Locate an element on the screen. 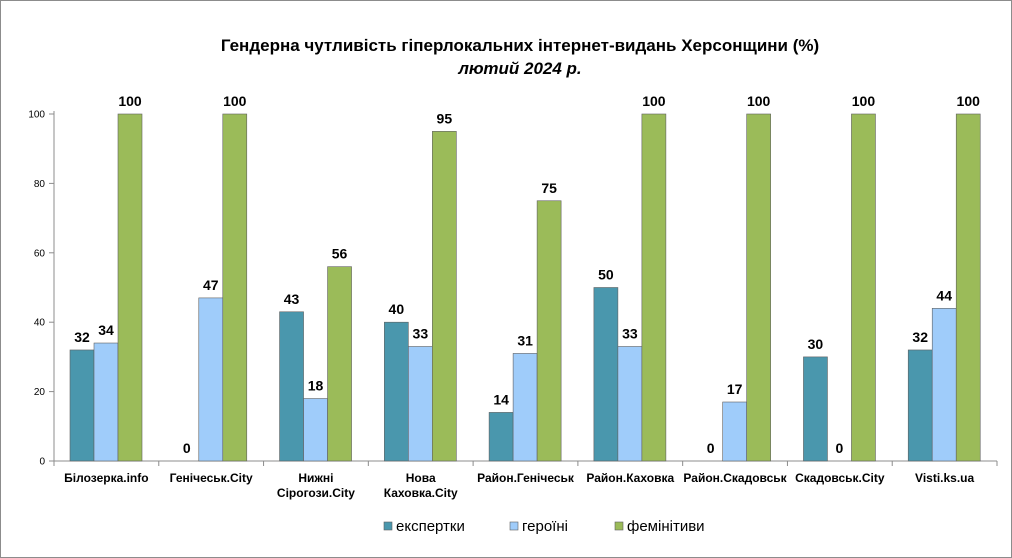 This screenshot has height=558, width=1012. legend-label: героїні is located at coordinates (545, 526).